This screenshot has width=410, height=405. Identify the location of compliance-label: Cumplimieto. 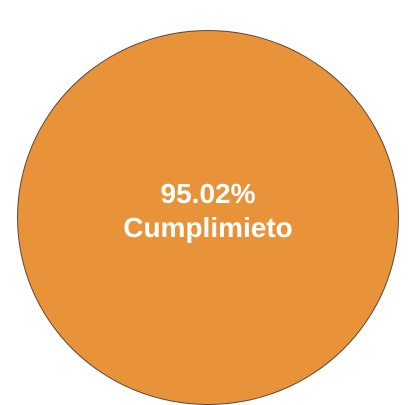
(208, 227).